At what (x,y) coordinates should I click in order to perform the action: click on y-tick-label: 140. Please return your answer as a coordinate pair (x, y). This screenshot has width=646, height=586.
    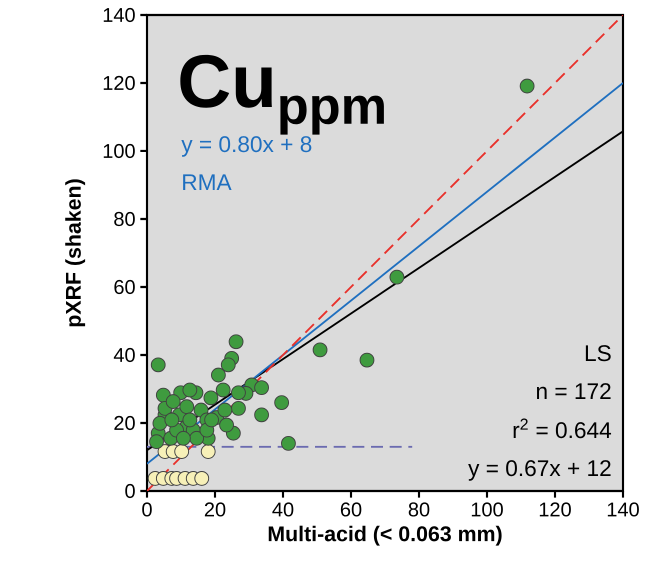
    Looking at the image, I should click on (119, 15).